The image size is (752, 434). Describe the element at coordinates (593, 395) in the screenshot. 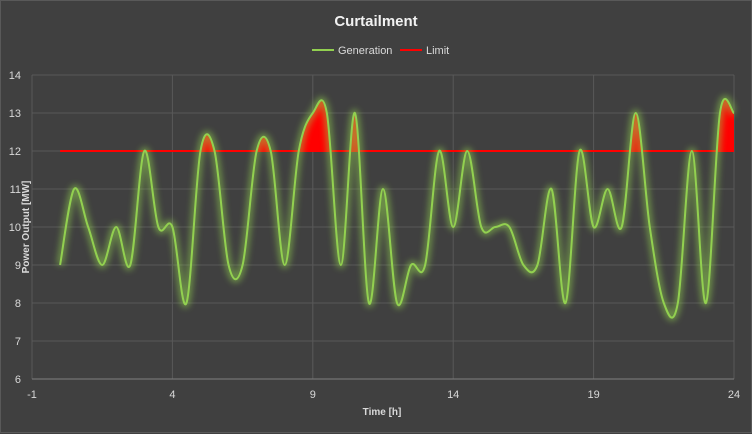

I see `x-tick-label: 19` at that location.